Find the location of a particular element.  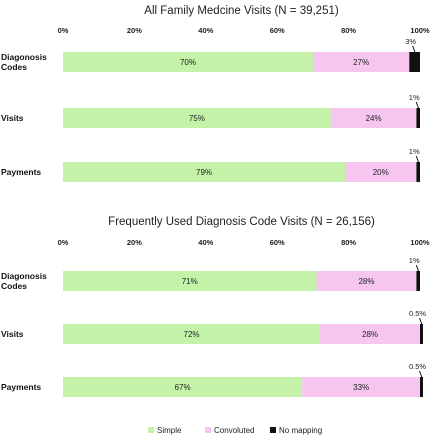

data-label: 27% is located at coordinates (361, 62).